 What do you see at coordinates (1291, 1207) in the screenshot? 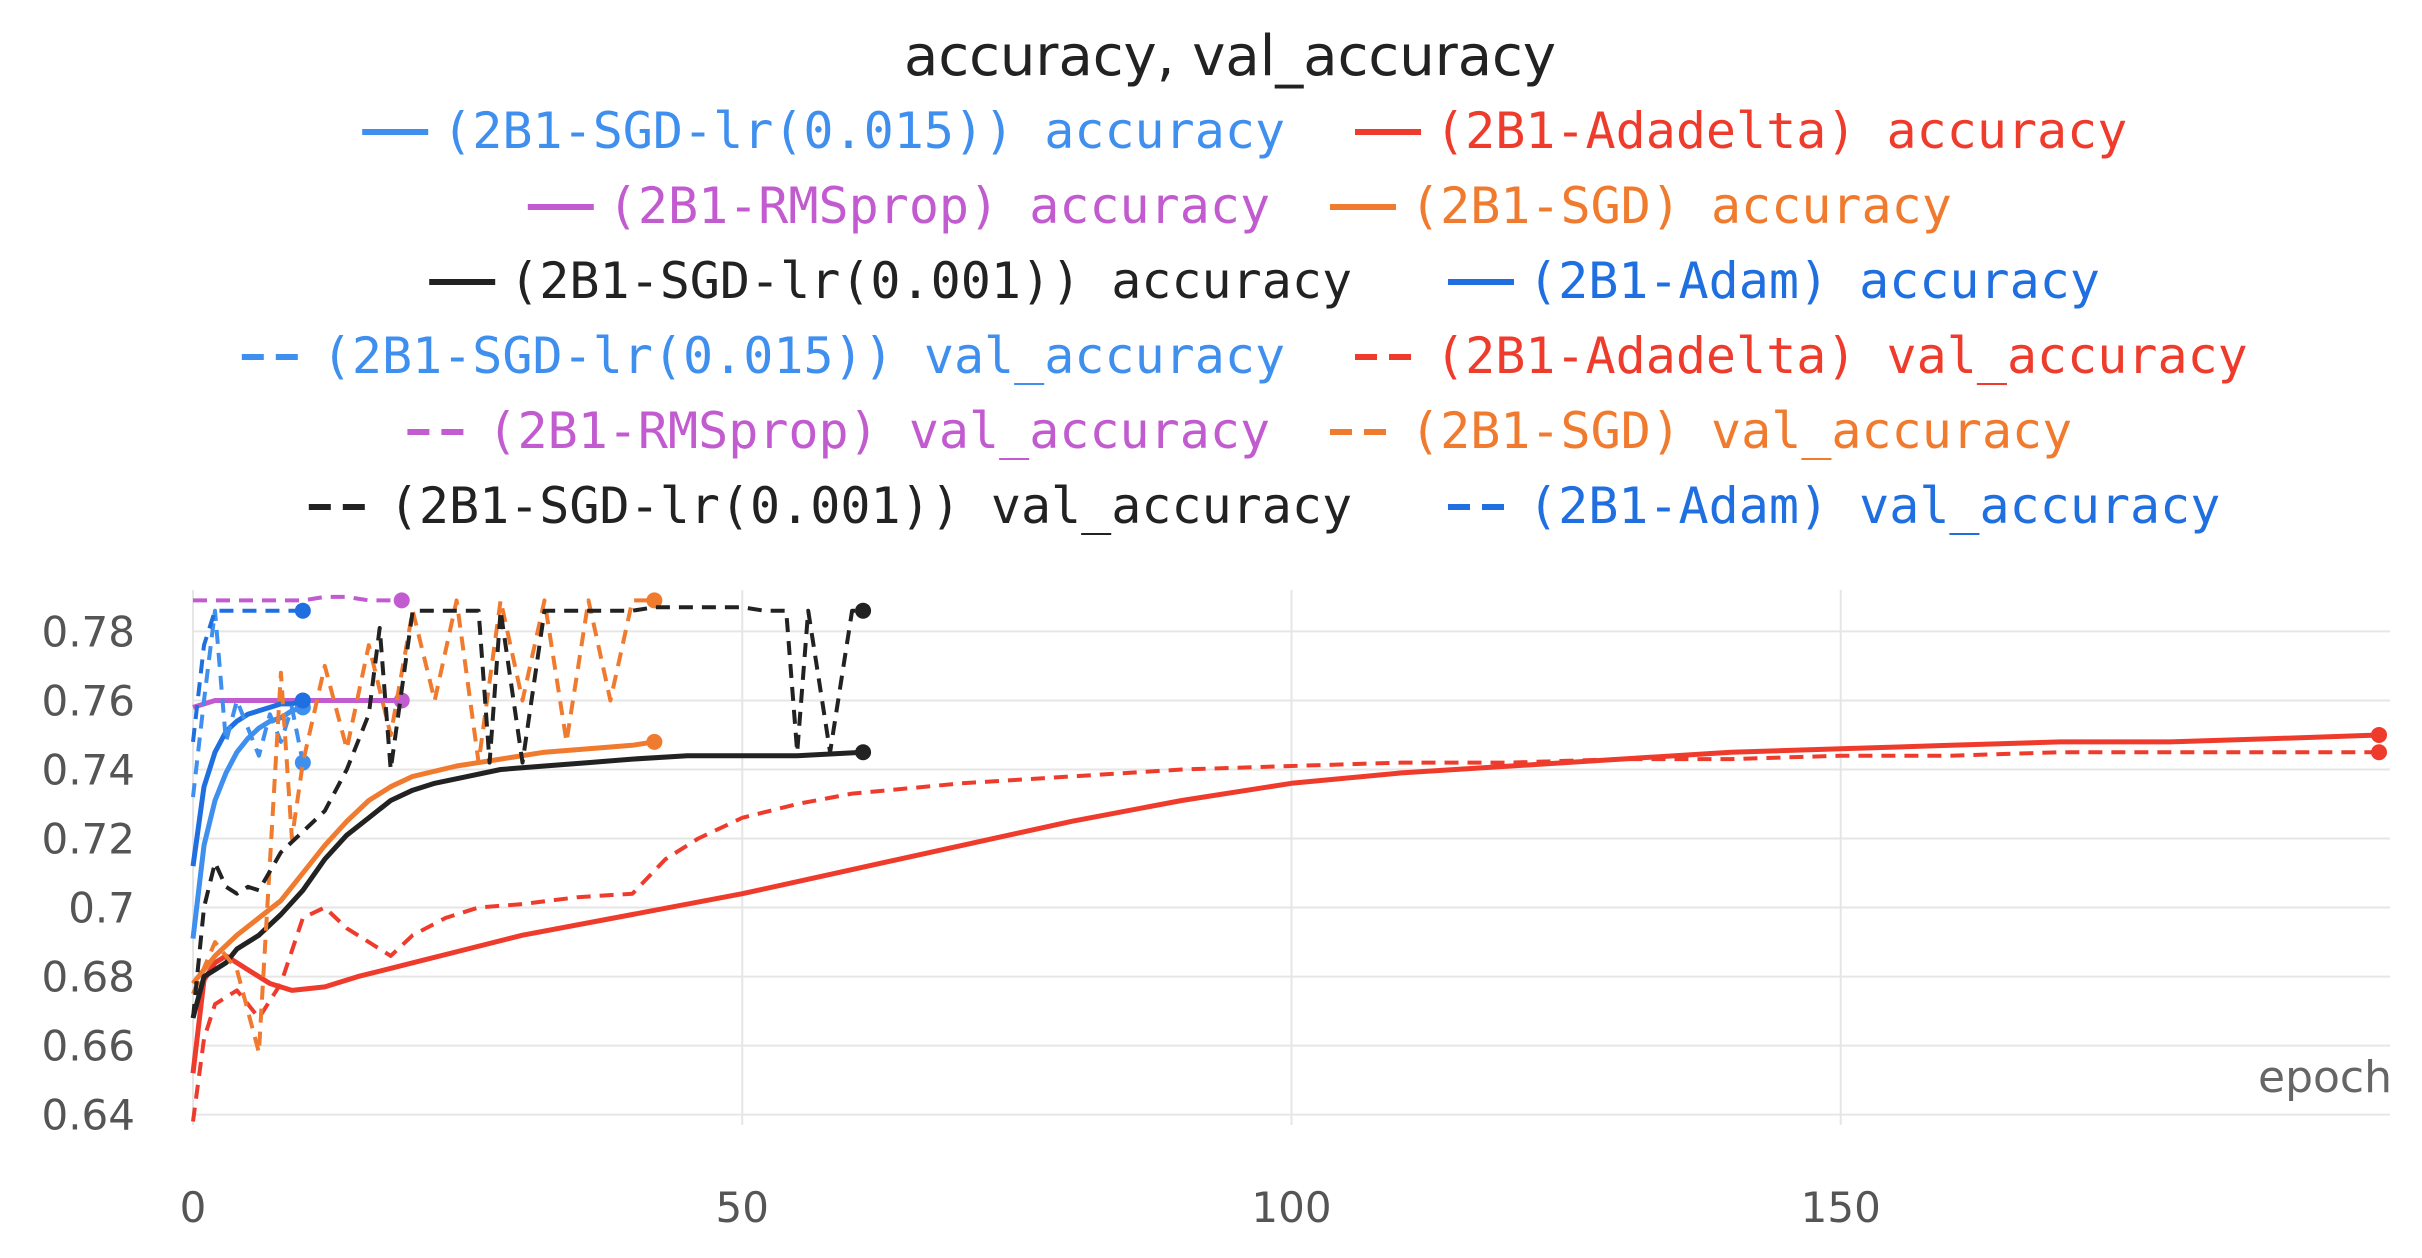
I see `x-tick-label: 100` at bounding box center [1291, 1207].